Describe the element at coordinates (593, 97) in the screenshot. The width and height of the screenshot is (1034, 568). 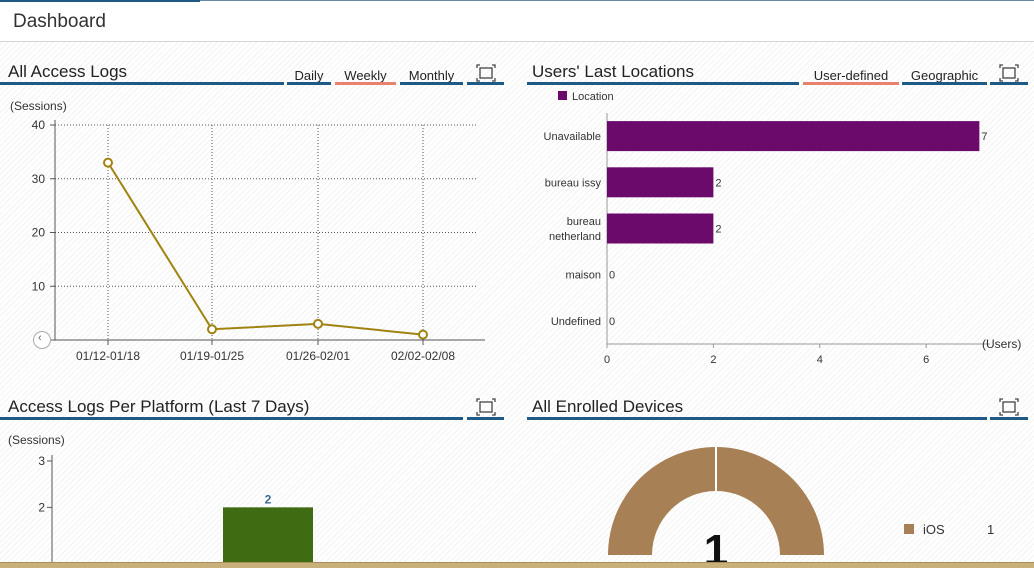
I see `location-legend-label: Location` at that location.